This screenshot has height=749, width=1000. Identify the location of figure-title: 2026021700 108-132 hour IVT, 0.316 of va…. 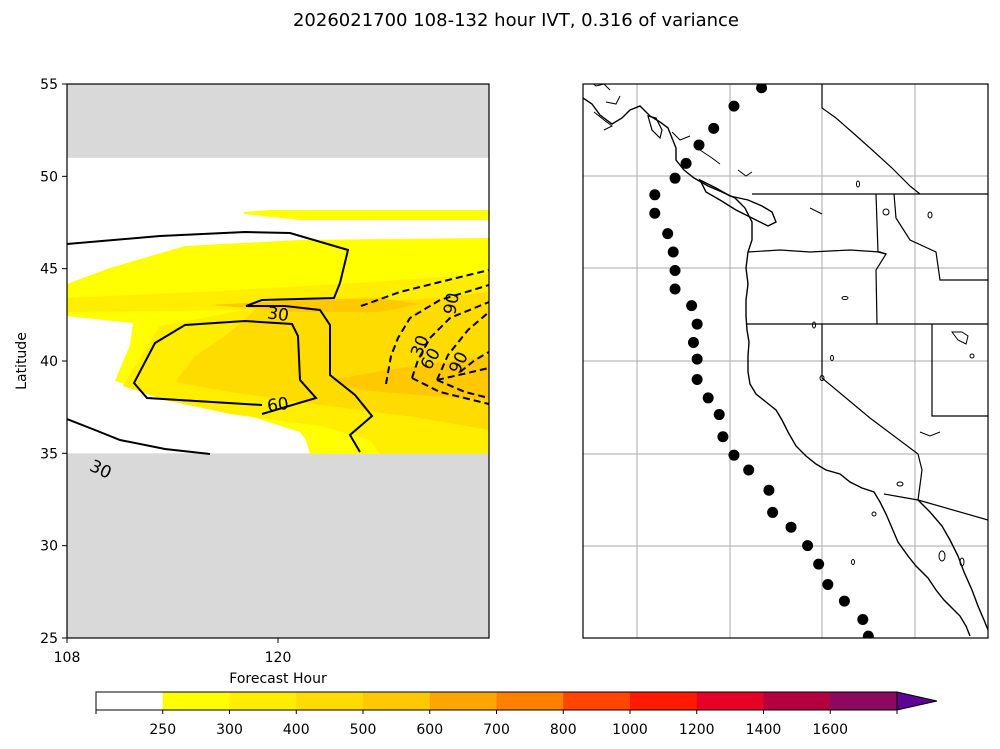
(516, 20).